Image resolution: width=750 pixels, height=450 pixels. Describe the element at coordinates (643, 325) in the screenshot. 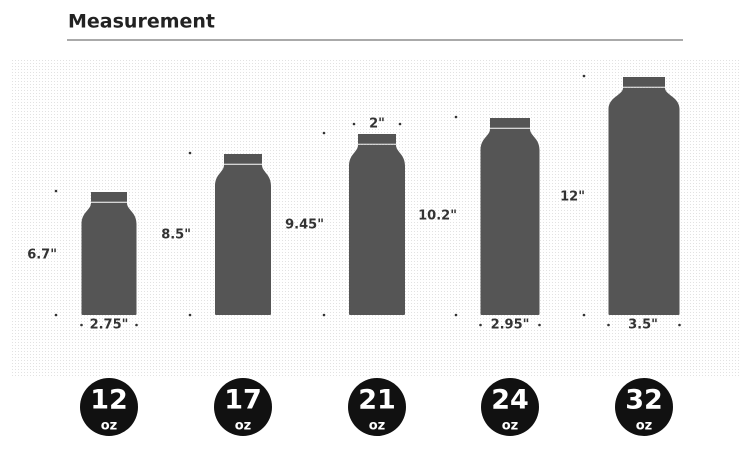

I see `width-label: 3.5"` at that location.